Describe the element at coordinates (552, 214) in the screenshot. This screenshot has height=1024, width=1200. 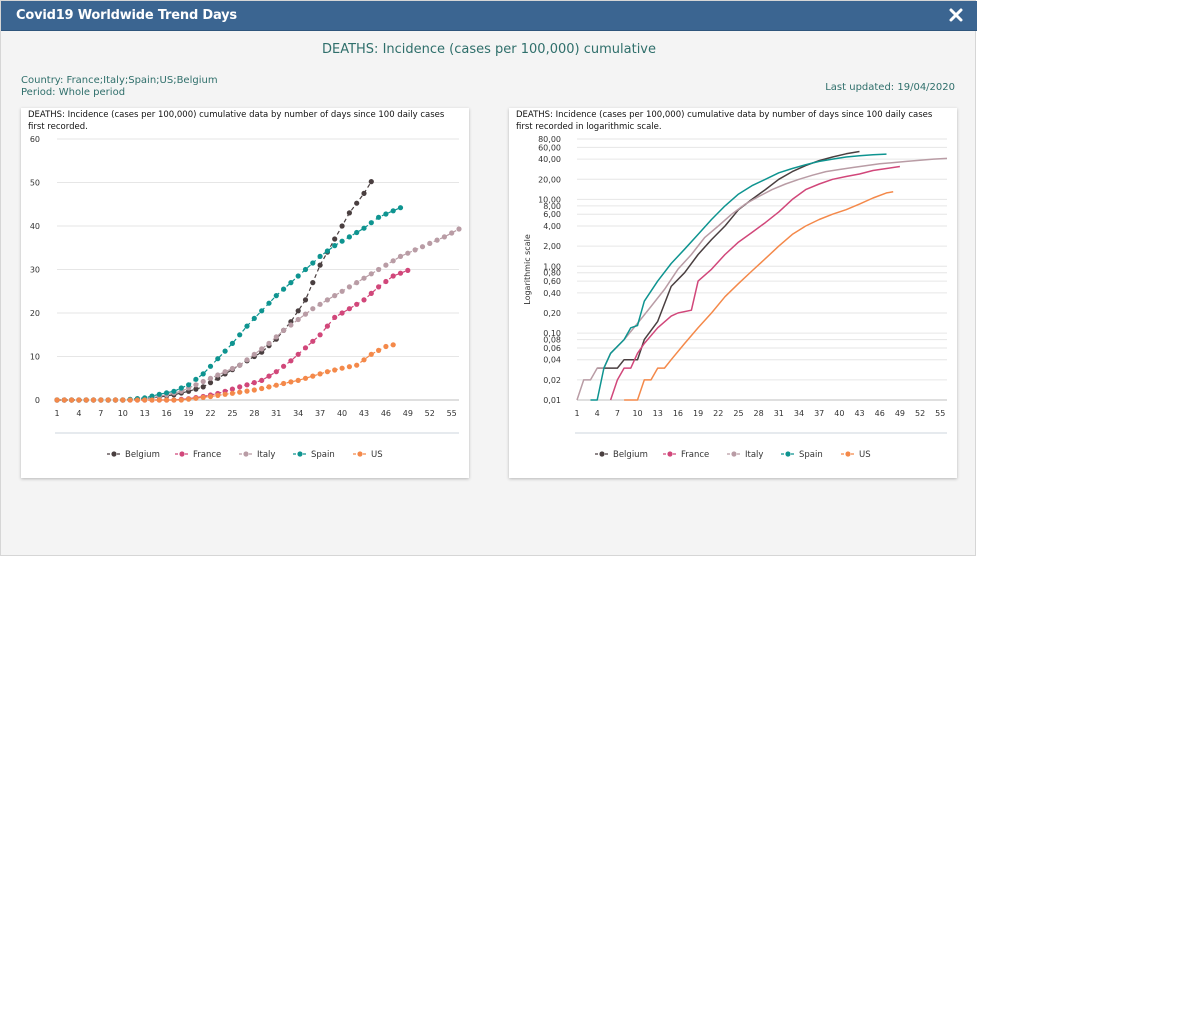
I see `y-tick-label: 6,00` at that location.